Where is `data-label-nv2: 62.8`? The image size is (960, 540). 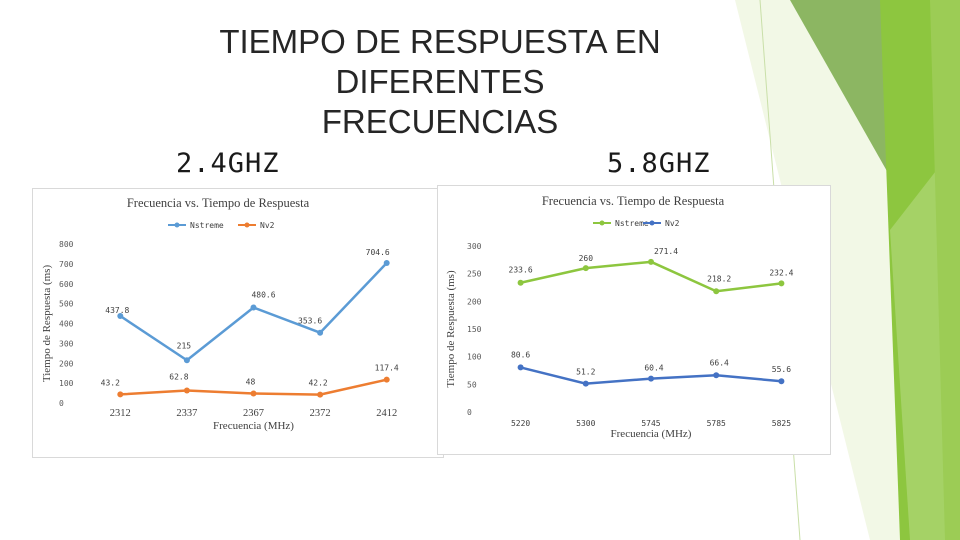
data-label-nv2: 62.8 is located at coordinates (178, 377).